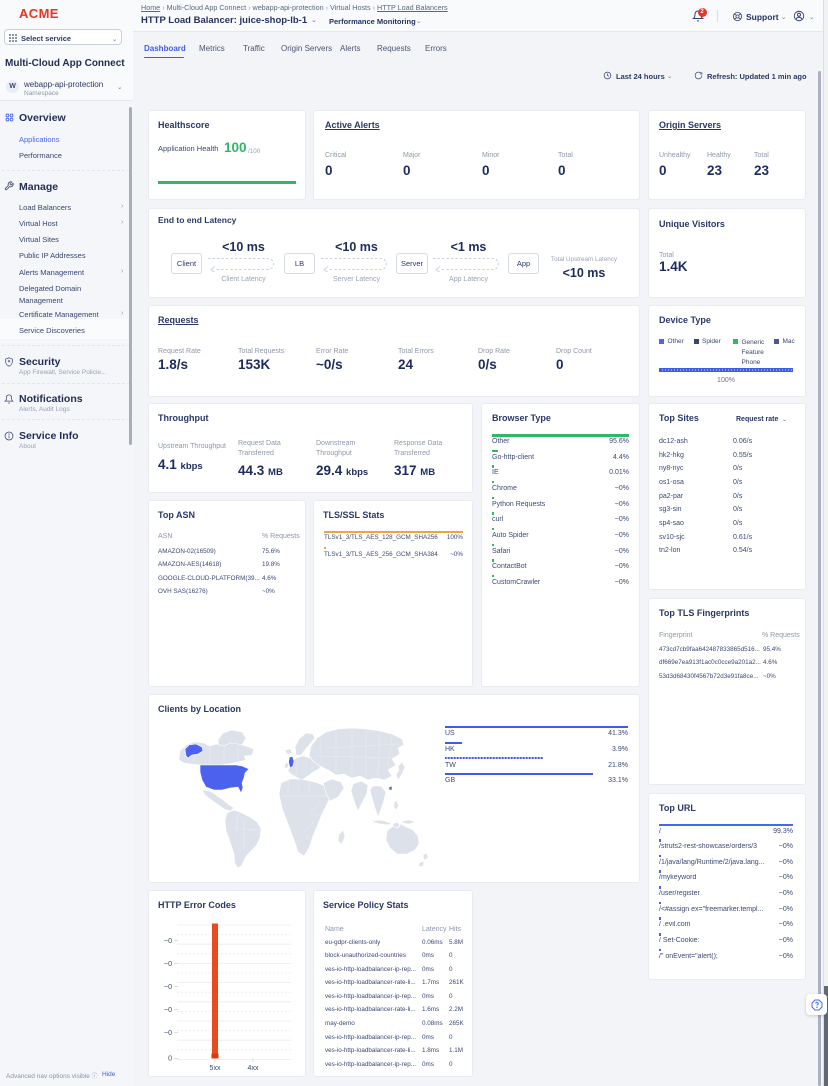 Image resolution: width=828 pixels, height=1086 pixels. Describe the element at coordinates (253, 1068) in the screenshot. I see `svg-text: 4xx` at that location.